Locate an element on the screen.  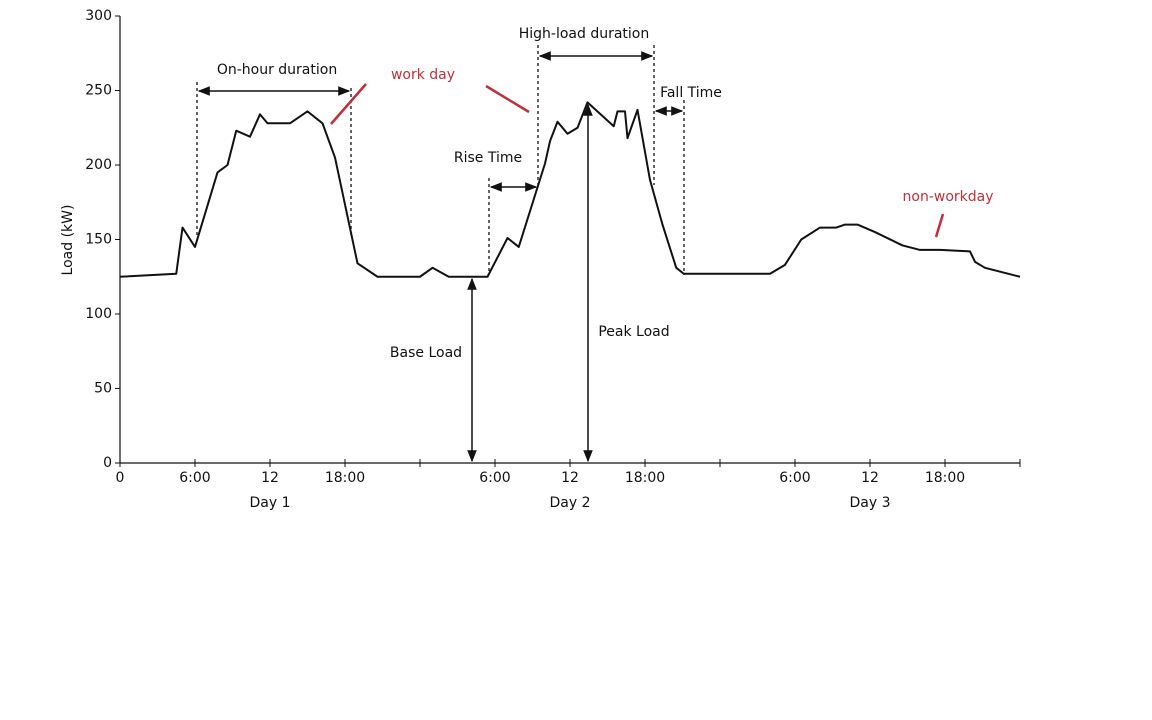
day-label: Day 1 is located at coordinates (269, 503).